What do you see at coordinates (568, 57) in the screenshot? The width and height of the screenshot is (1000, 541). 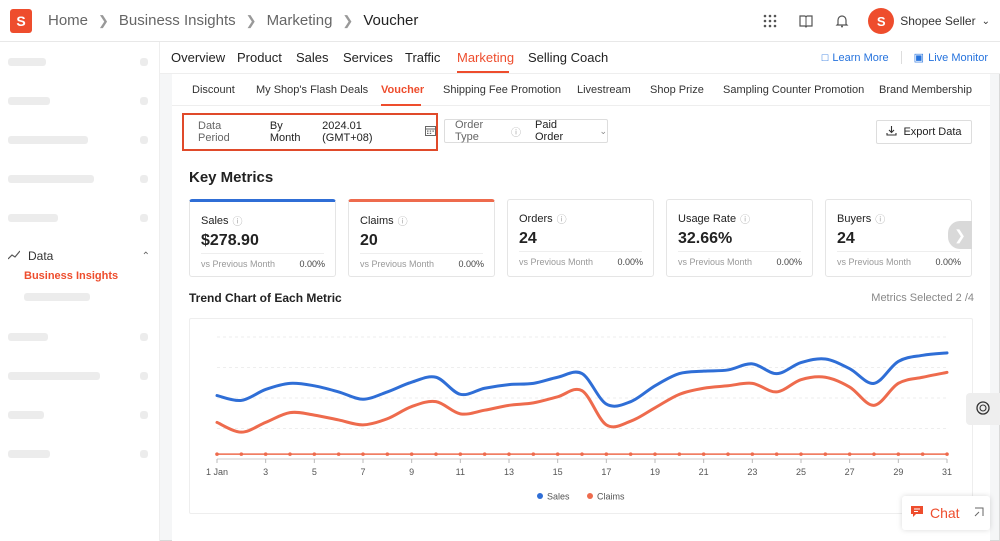 I see `tab-selling-coach: Selling Coach` at bounding box center [568, 57].